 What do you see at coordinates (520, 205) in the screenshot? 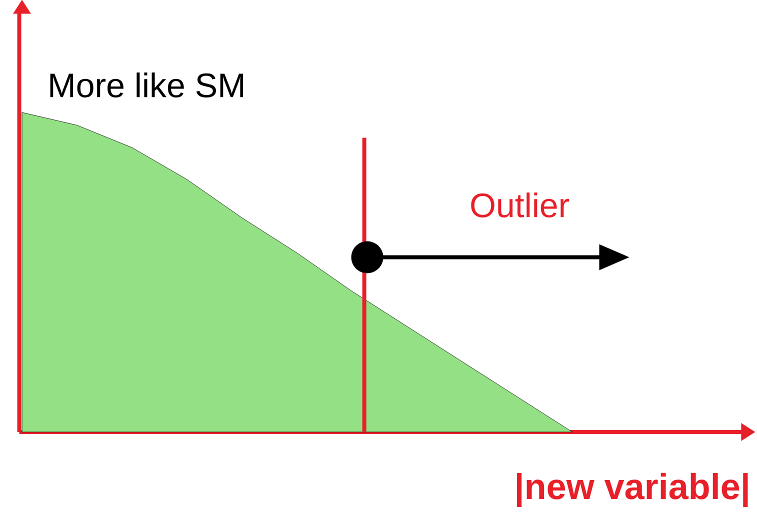
I see `annotation: Outlier` at bounding box center [520, 205].